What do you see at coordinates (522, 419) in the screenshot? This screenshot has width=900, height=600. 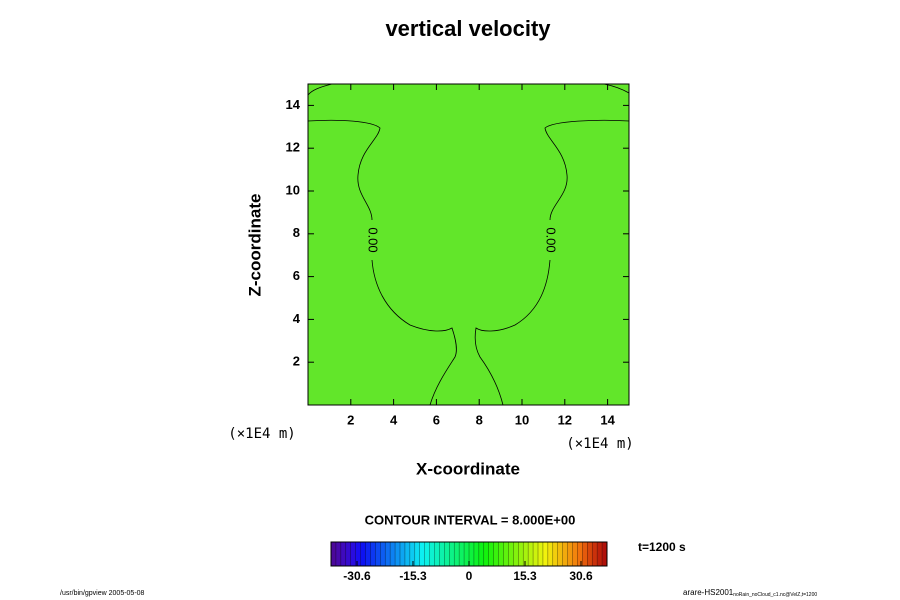 I see `x-tick-label: 10` at bounding box center [522, 419].